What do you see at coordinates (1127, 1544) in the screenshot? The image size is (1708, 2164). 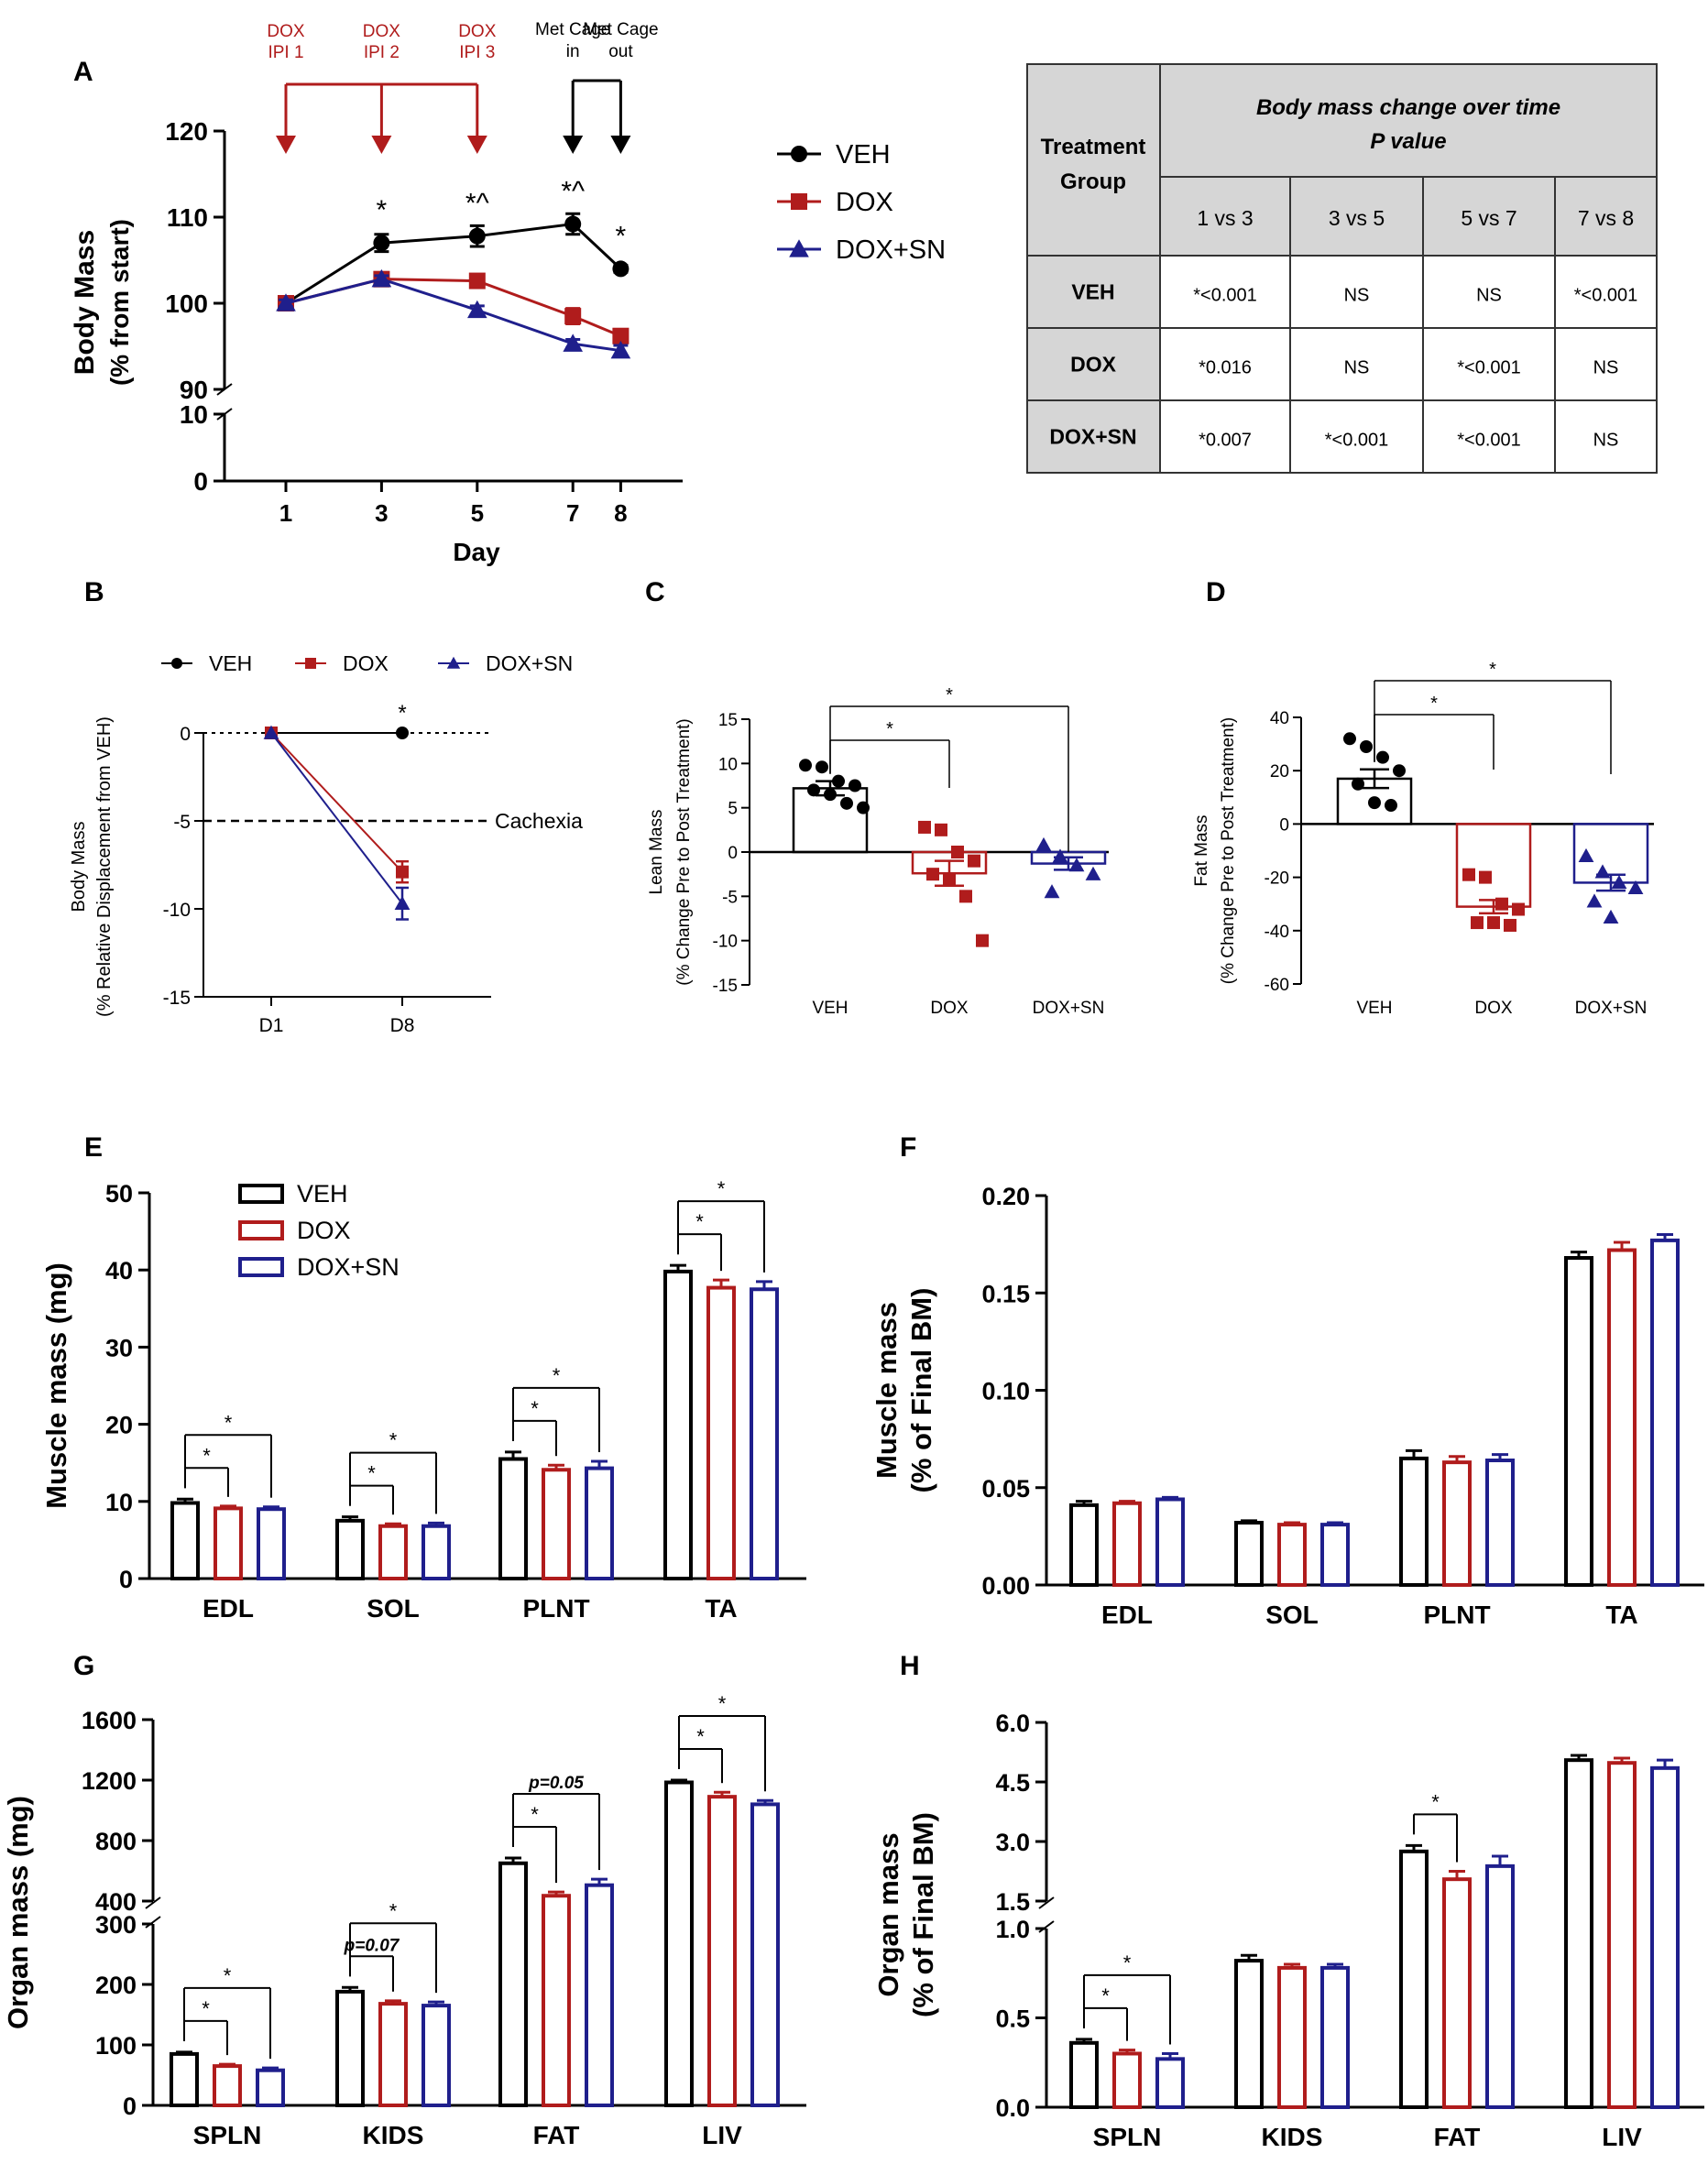 I see `bar-edl-dox` at bounding box center [1127, 1544].